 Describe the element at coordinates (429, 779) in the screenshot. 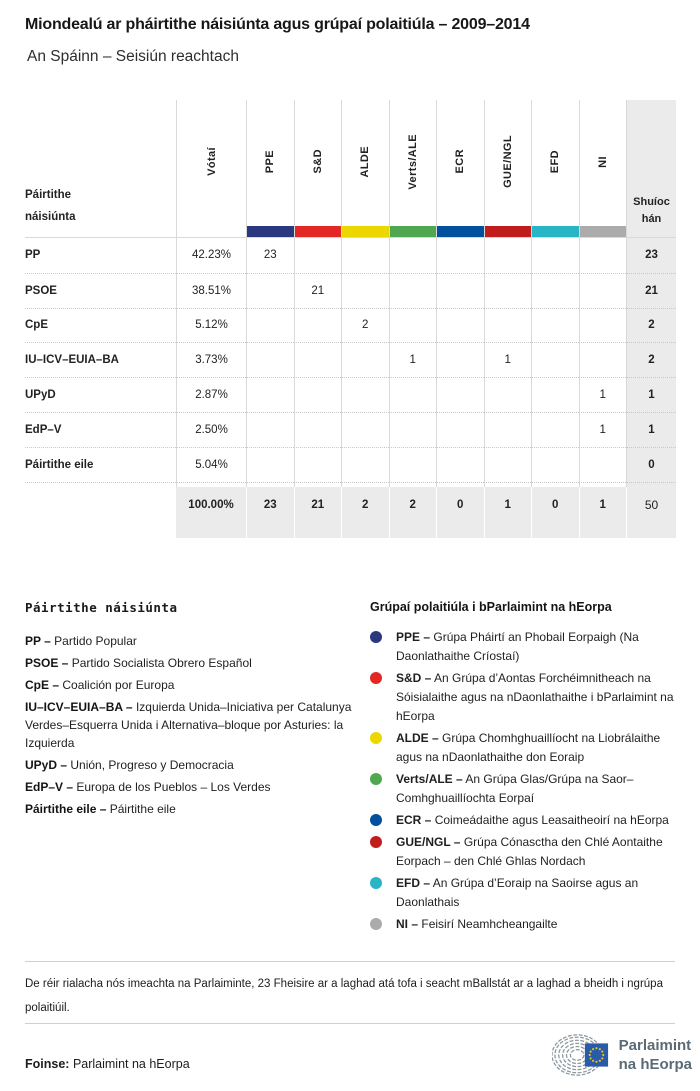

I see `group-legend-abbr: Verts/ALE –` at that location.